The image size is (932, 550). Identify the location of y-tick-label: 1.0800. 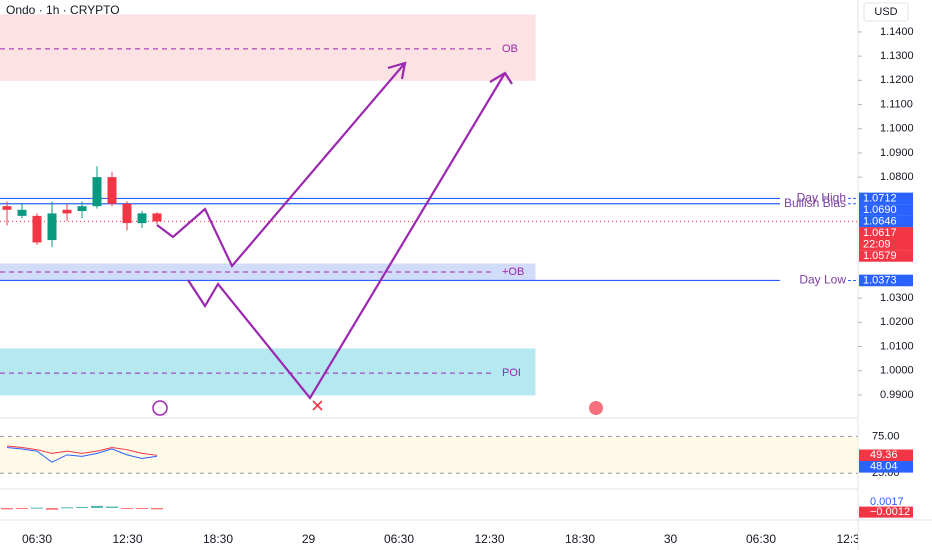
(897, 177).